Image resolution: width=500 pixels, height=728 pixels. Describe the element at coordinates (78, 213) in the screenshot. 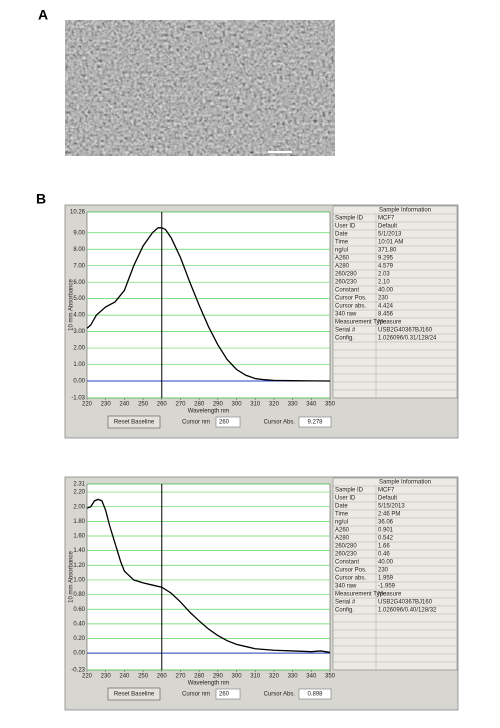

I see `y-tick-label: 10.26` at that location.